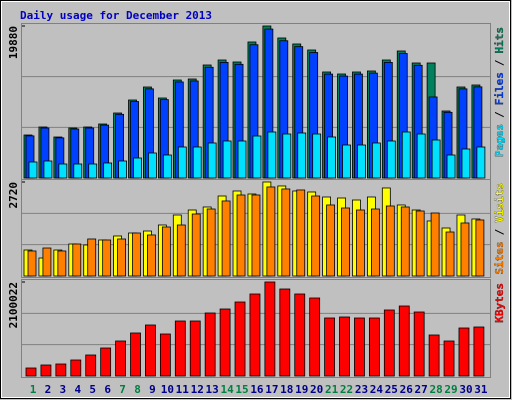  What do you see at coordinates (450, 389) in the screenshot?
I see `x-tick-label: 29` at bounding box center [450, 389].